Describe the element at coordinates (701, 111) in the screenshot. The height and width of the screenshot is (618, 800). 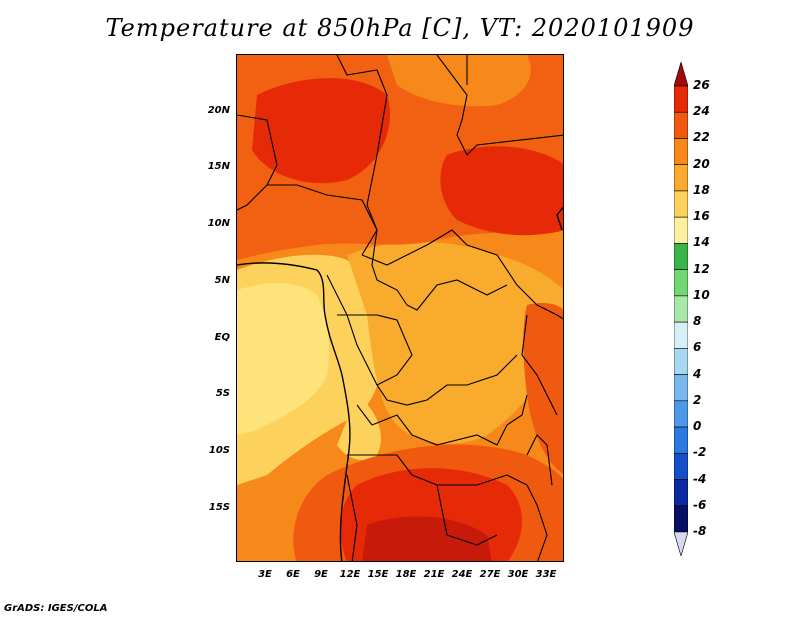
I see `colorbar-label: 24` at that location.